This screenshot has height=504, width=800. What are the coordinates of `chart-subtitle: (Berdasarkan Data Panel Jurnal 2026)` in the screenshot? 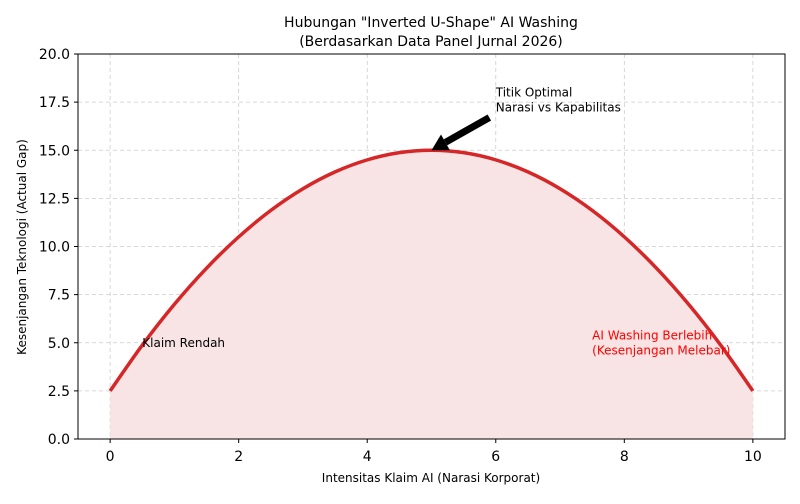 It's located at (431, 42).